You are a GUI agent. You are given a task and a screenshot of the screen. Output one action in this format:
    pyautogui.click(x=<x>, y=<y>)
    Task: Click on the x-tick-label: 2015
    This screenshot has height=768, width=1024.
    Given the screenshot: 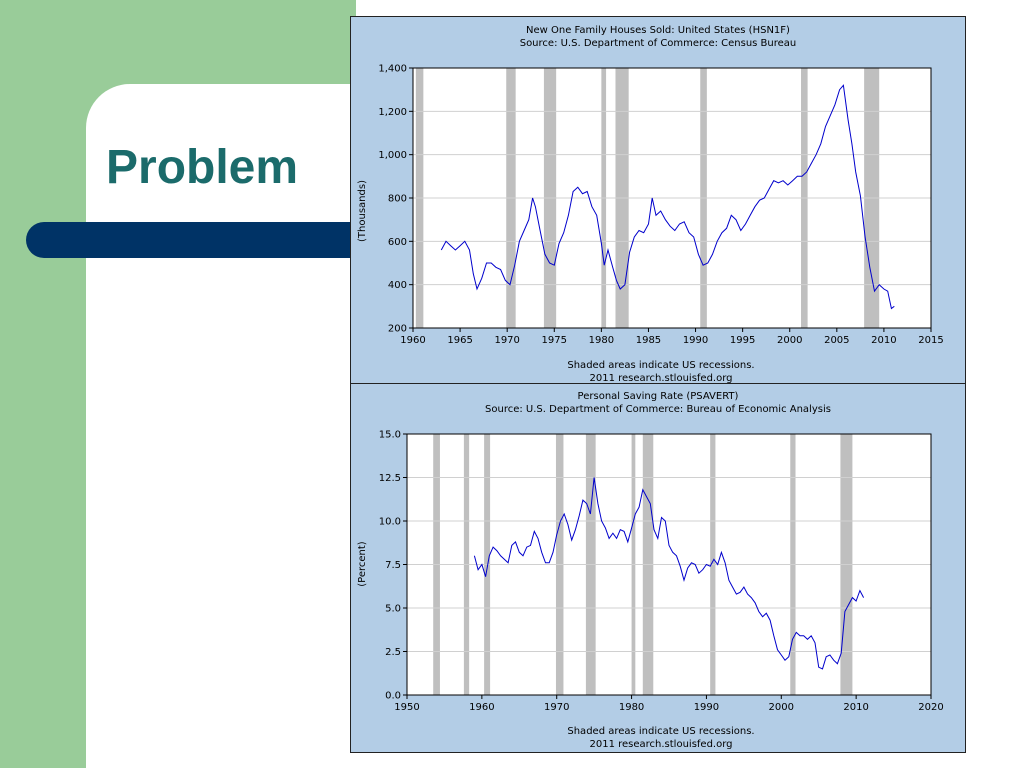 What is the action you would take?
    pyautogui.click(x=930, y=340)
    